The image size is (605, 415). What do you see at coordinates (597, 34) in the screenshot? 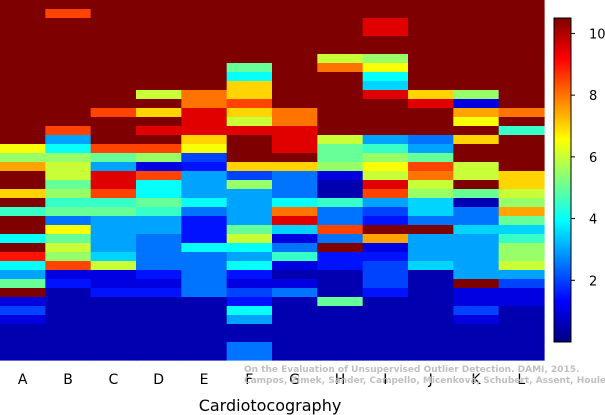
I see `colorbar-tick-label: 10` at bounding box center [597, 34].